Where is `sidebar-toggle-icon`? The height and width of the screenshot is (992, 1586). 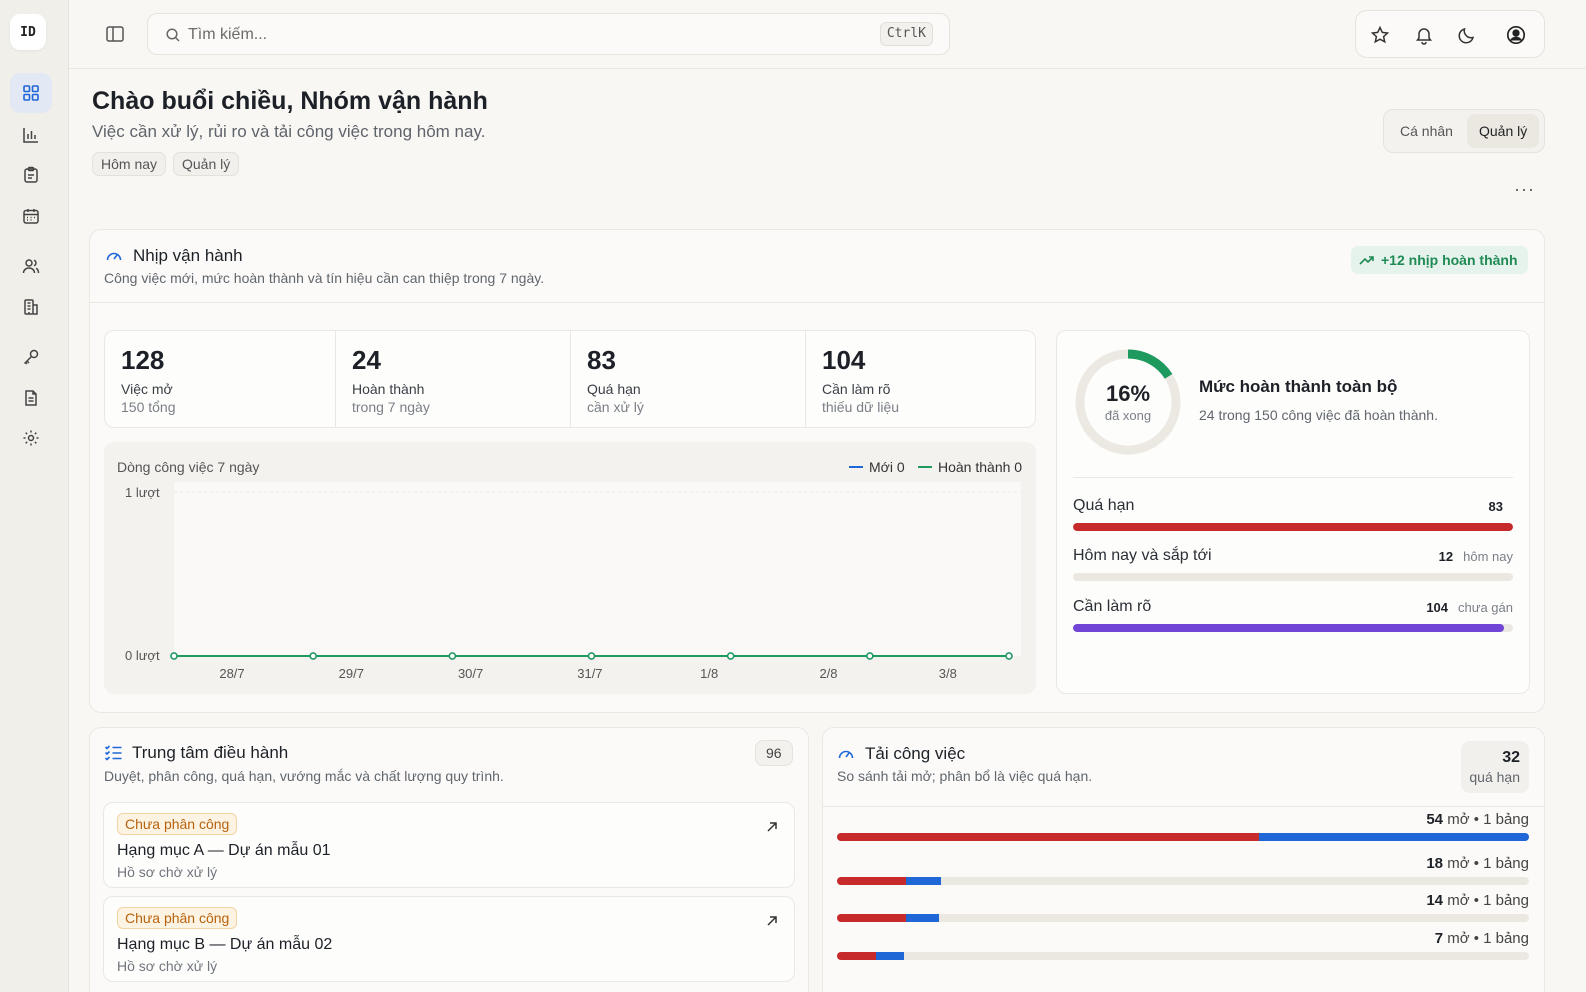 sidebar-toggle-icon is located at coordinates (115, 34).